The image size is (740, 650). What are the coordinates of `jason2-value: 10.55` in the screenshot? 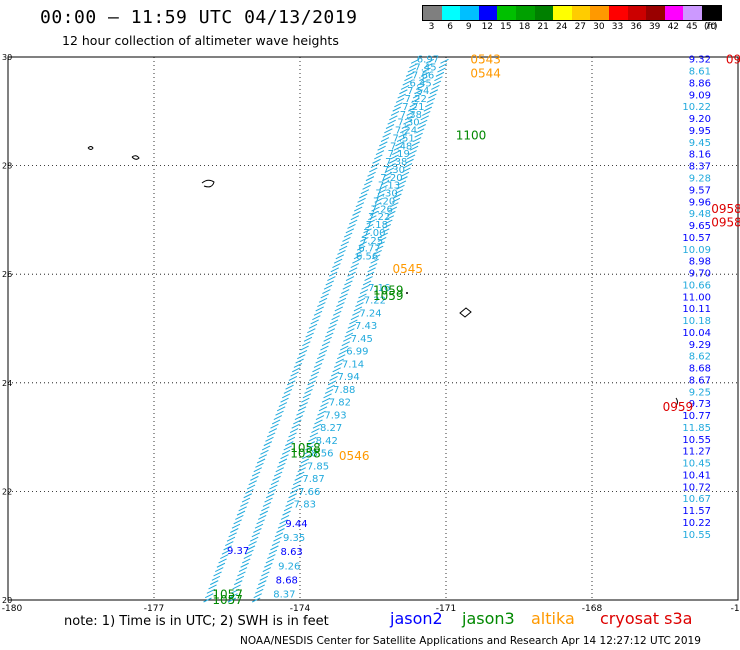 It's located at (696, 535).